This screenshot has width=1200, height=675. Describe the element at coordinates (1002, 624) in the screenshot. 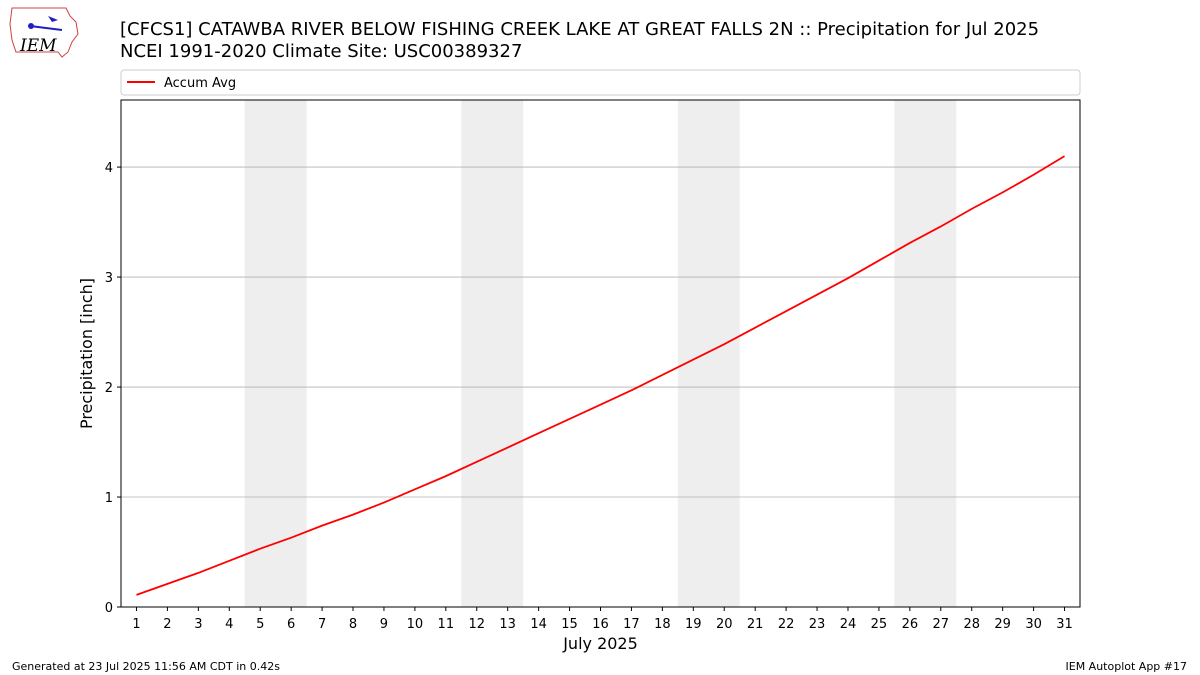

I see `x-tick-label: 29` at that location.